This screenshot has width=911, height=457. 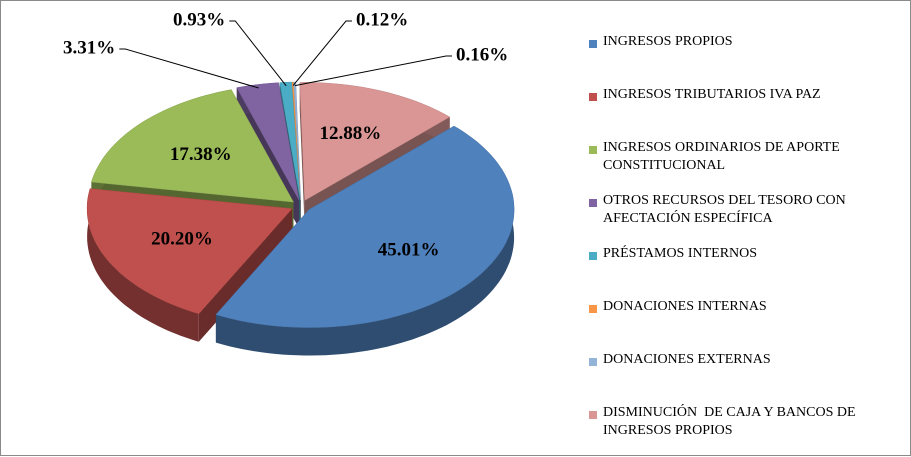 I want to click on legend-item: DONACIONES EXTERNAS, so click(x=744, y=375).